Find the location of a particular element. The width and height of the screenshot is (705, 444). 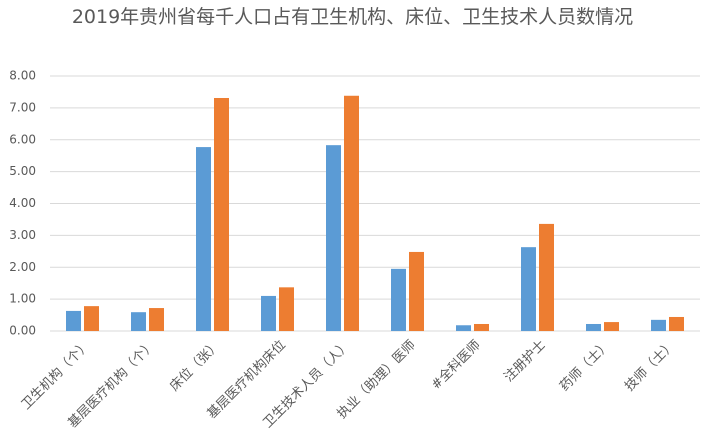

x-tick-label: 卫生机构（个） is located at coordinates (56, 375).